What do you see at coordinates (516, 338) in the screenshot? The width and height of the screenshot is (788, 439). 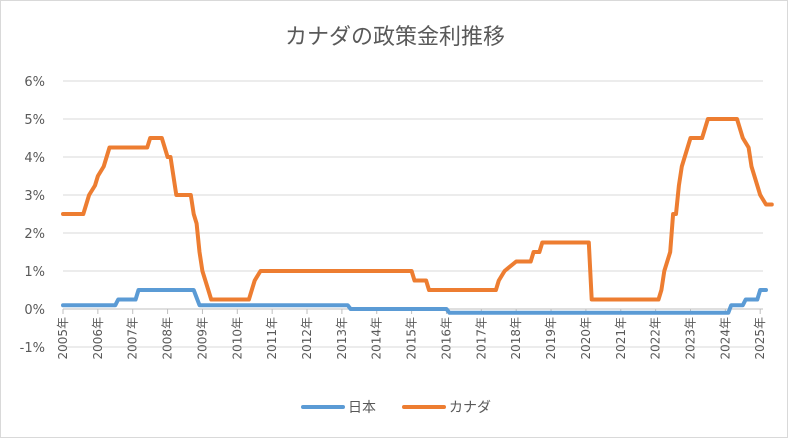 I see `x-tick-label: 2018年` at bounding box center [516, 338].